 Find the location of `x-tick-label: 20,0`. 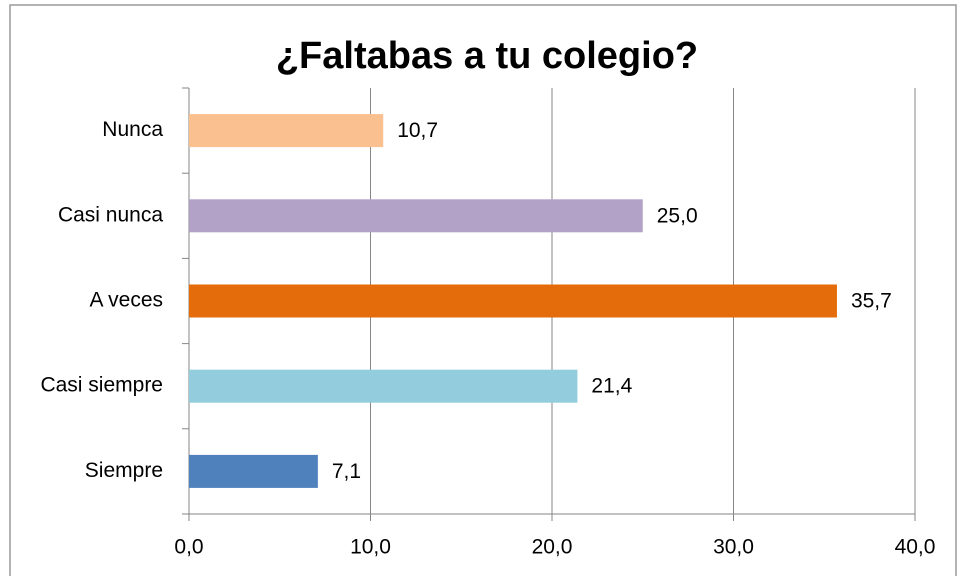

x-tick-label: 20,0 is located at coordinates (552, 547).